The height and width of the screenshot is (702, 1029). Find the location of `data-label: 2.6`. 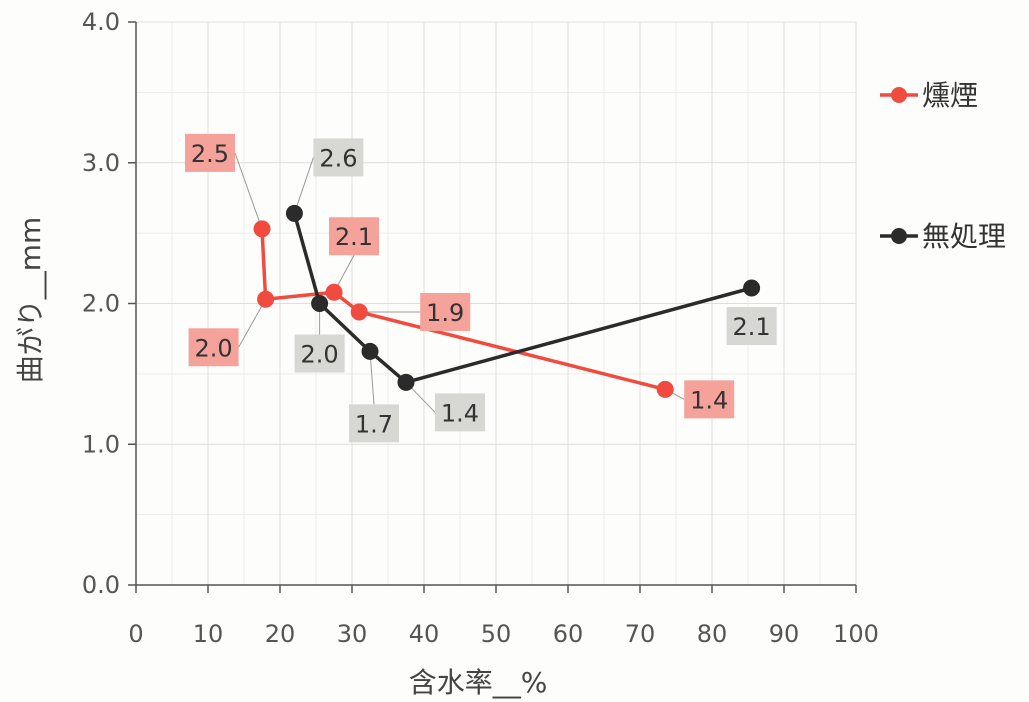

data-label: 2.6 is located at coordinates (338, 157).